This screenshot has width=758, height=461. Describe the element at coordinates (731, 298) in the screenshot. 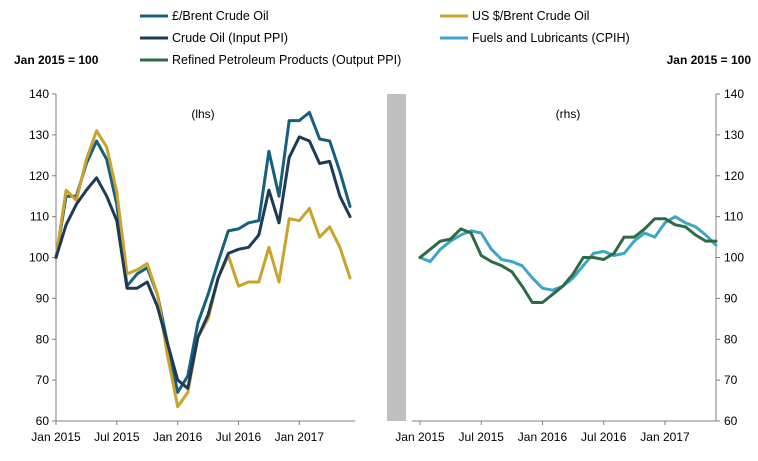

I see `right-y-tick-label: 90` at that location.